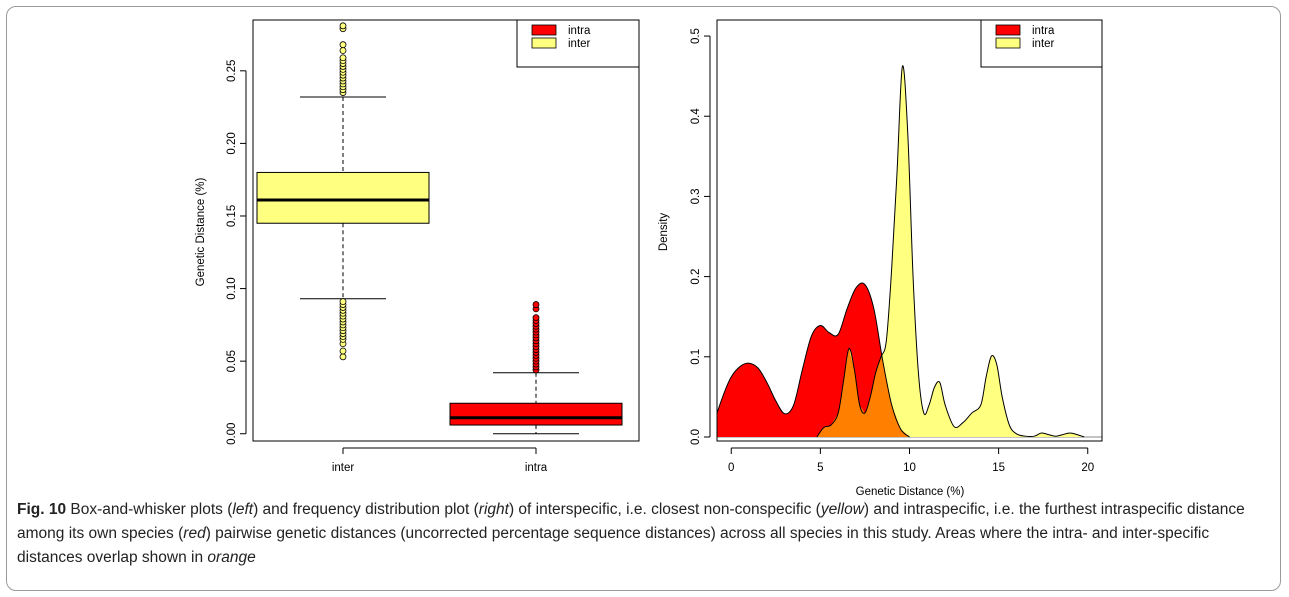 The image size is (1289, 597). Describe the element at coordinates (998, 468) in the screenshot. I see `density-x-tick-label: 15` at that location.